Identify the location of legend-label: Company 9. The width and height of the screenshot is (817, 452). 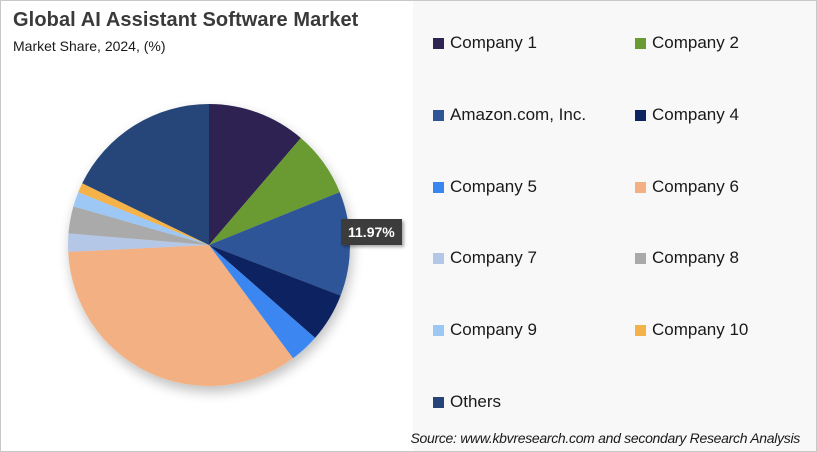
(493, 329).